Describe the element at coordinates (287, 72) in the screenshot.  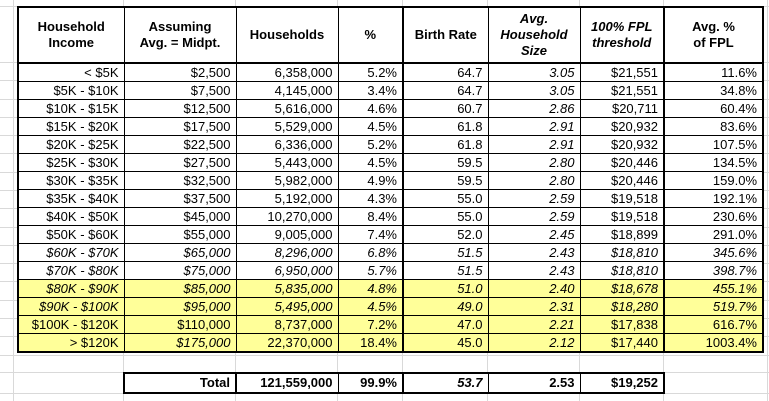
I see `cell-households: 6,358,000` at that location.